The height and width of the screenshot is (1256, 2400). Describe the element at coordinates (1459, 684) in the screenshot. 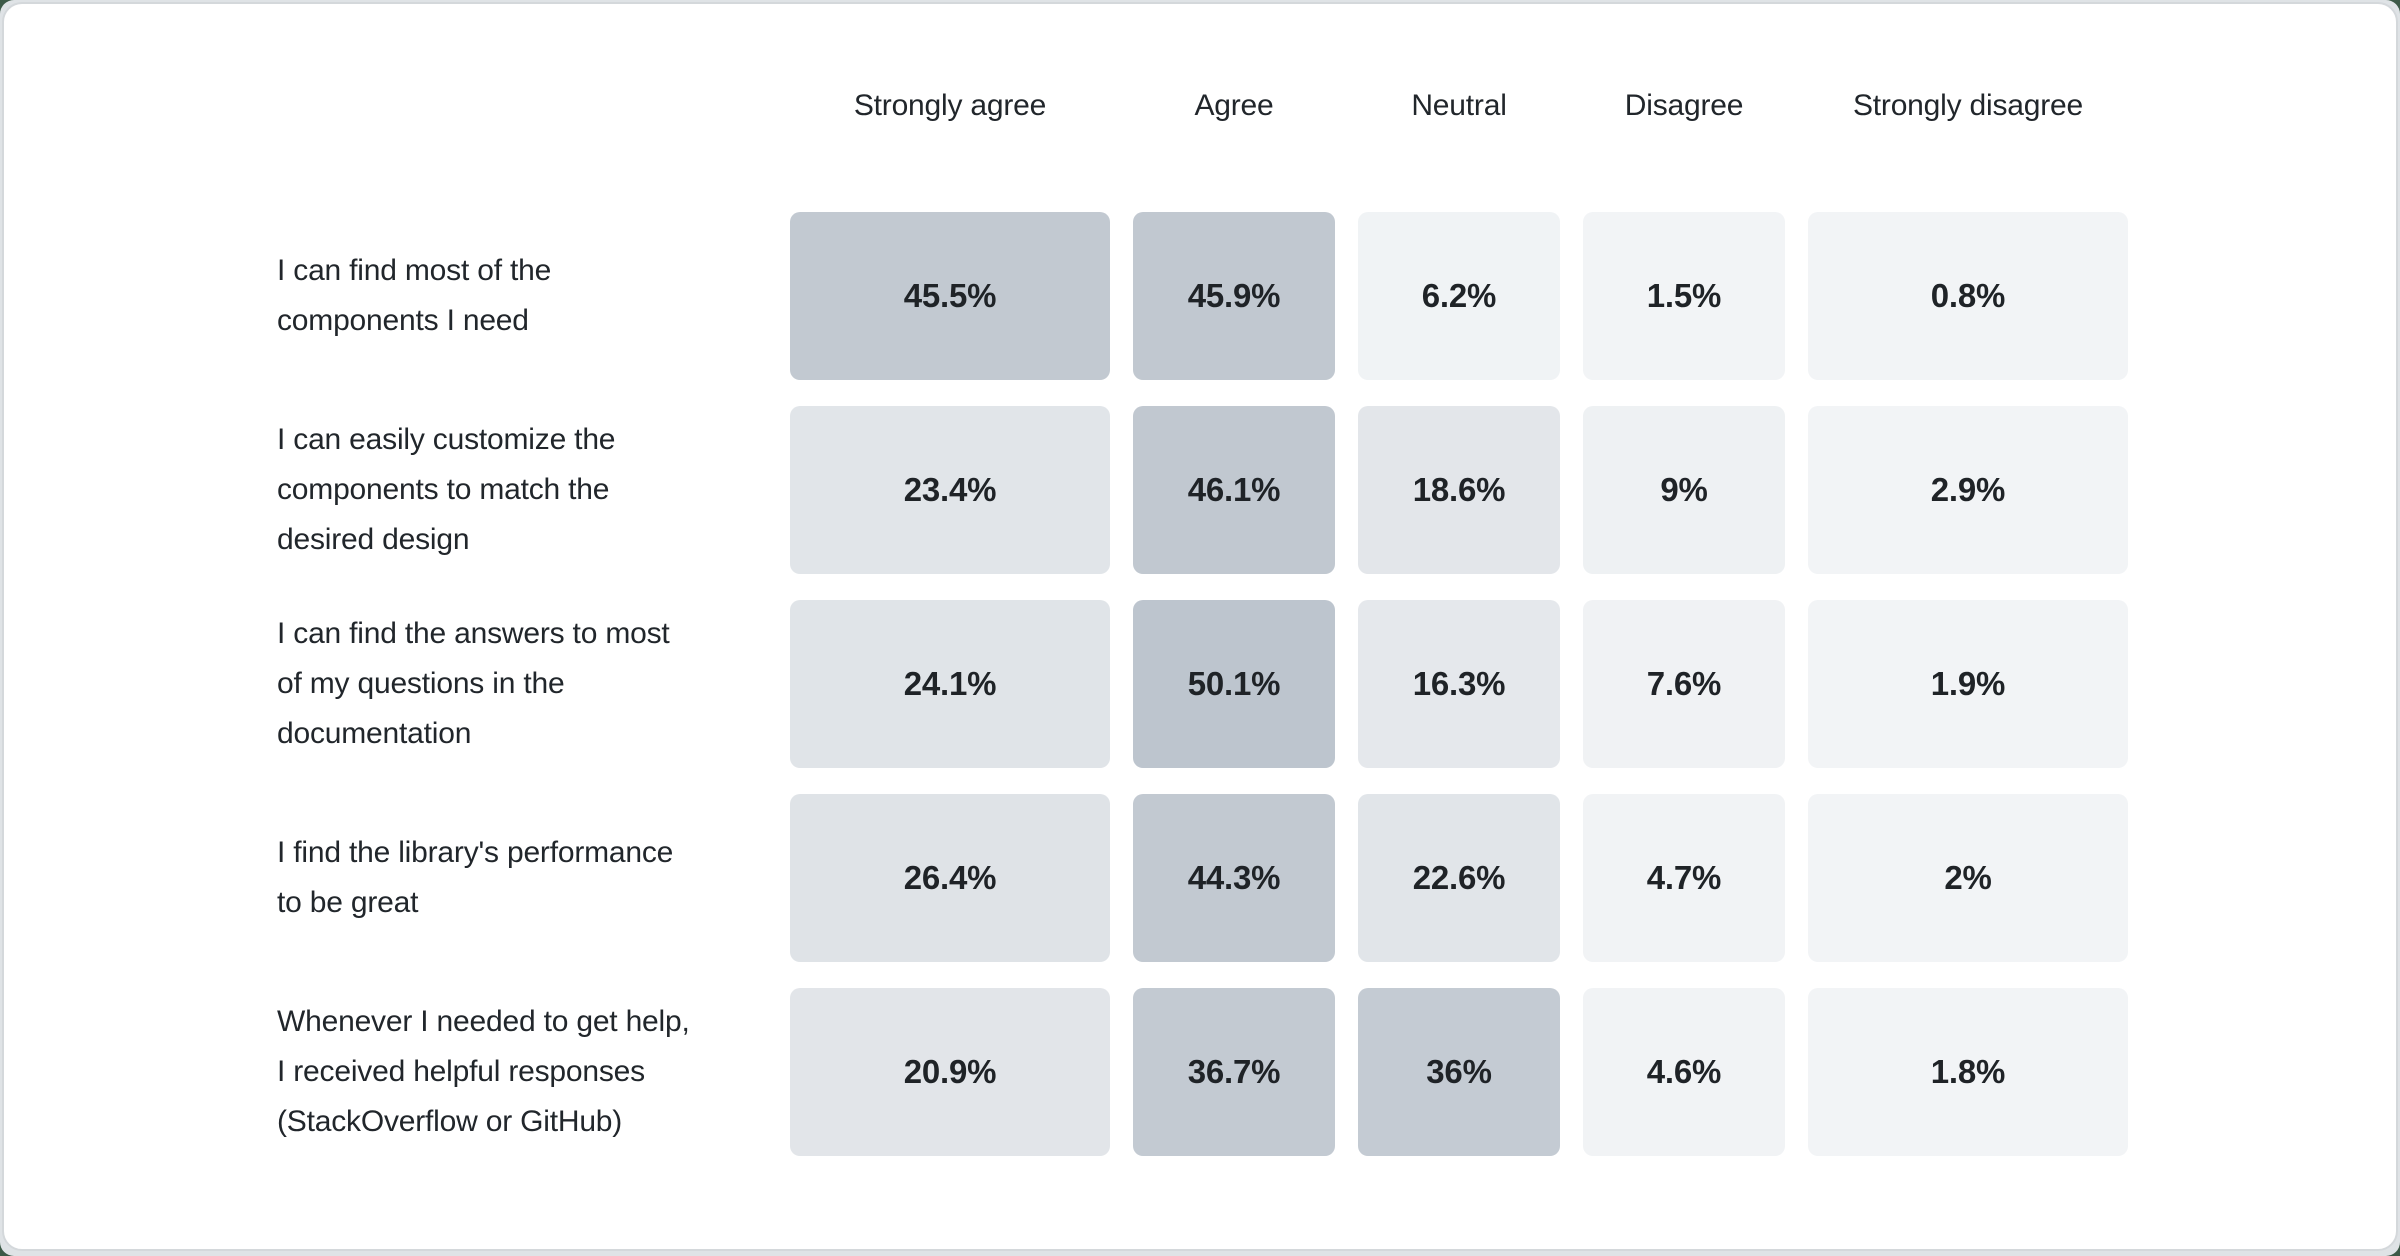

I see `heat-cell: 16.3%` at that location.